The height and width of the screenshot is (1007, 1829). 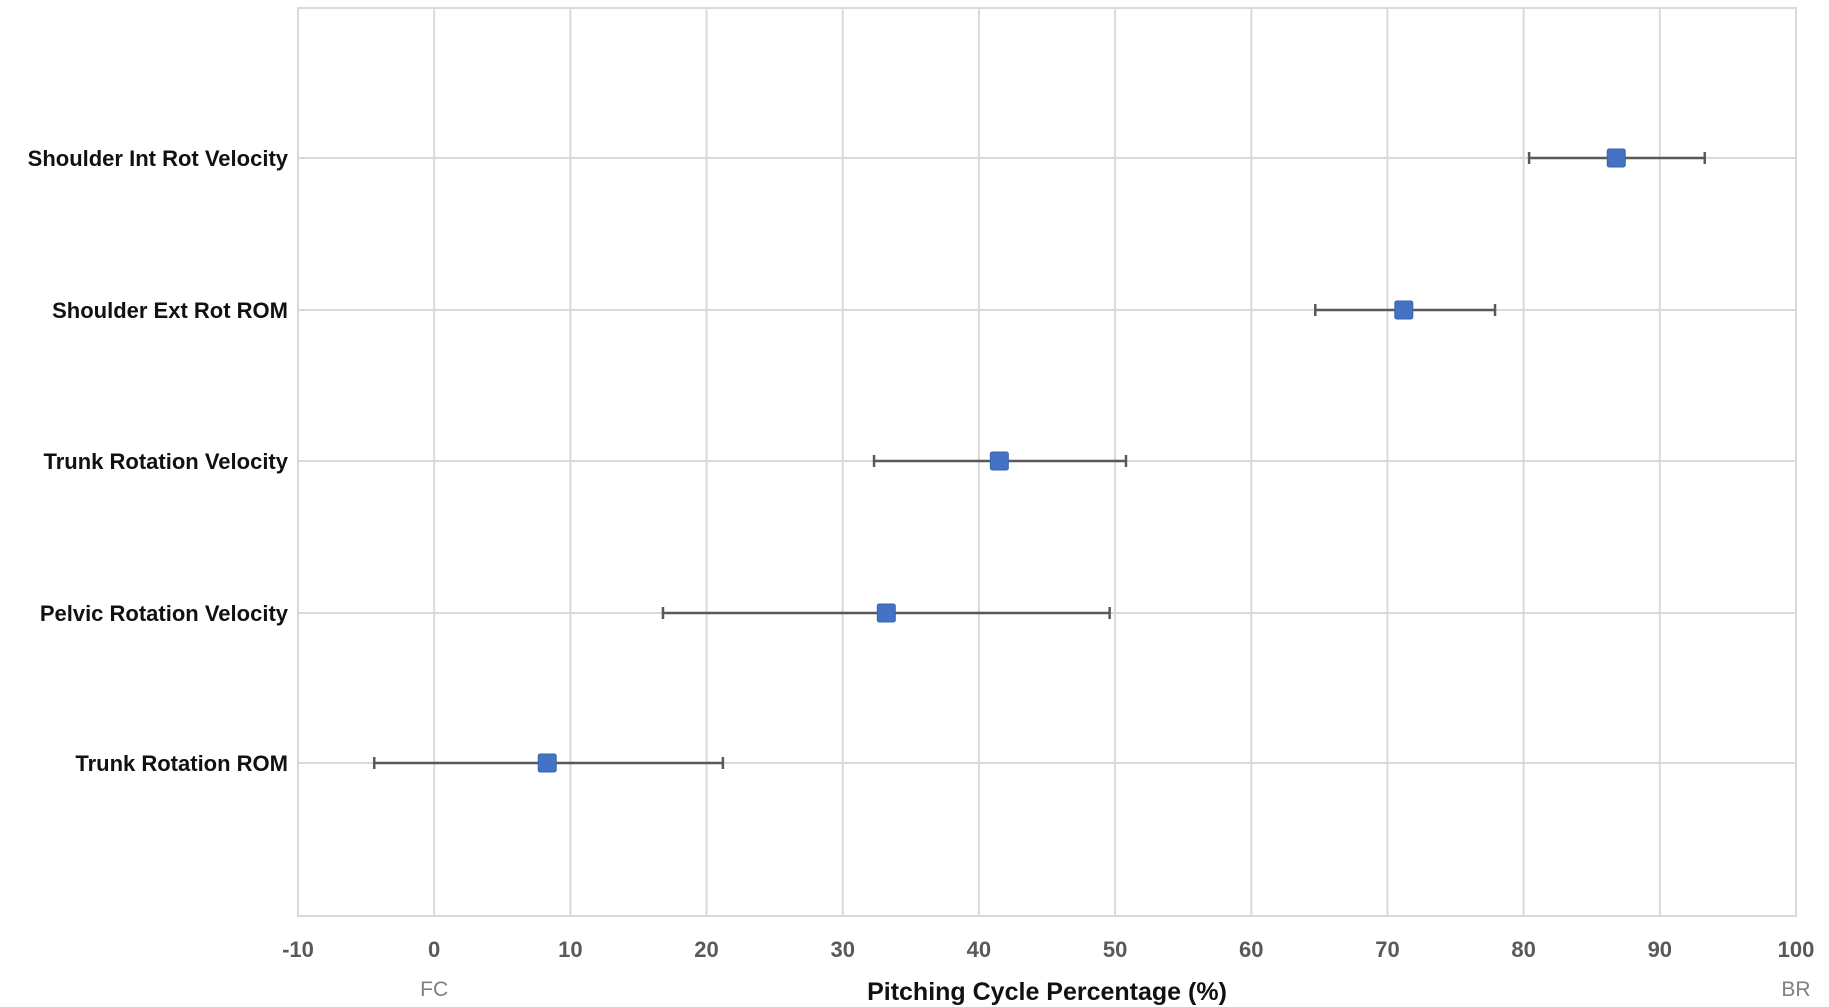 I want to click on x-tick-label: 50, so click(x=1115, y=949).